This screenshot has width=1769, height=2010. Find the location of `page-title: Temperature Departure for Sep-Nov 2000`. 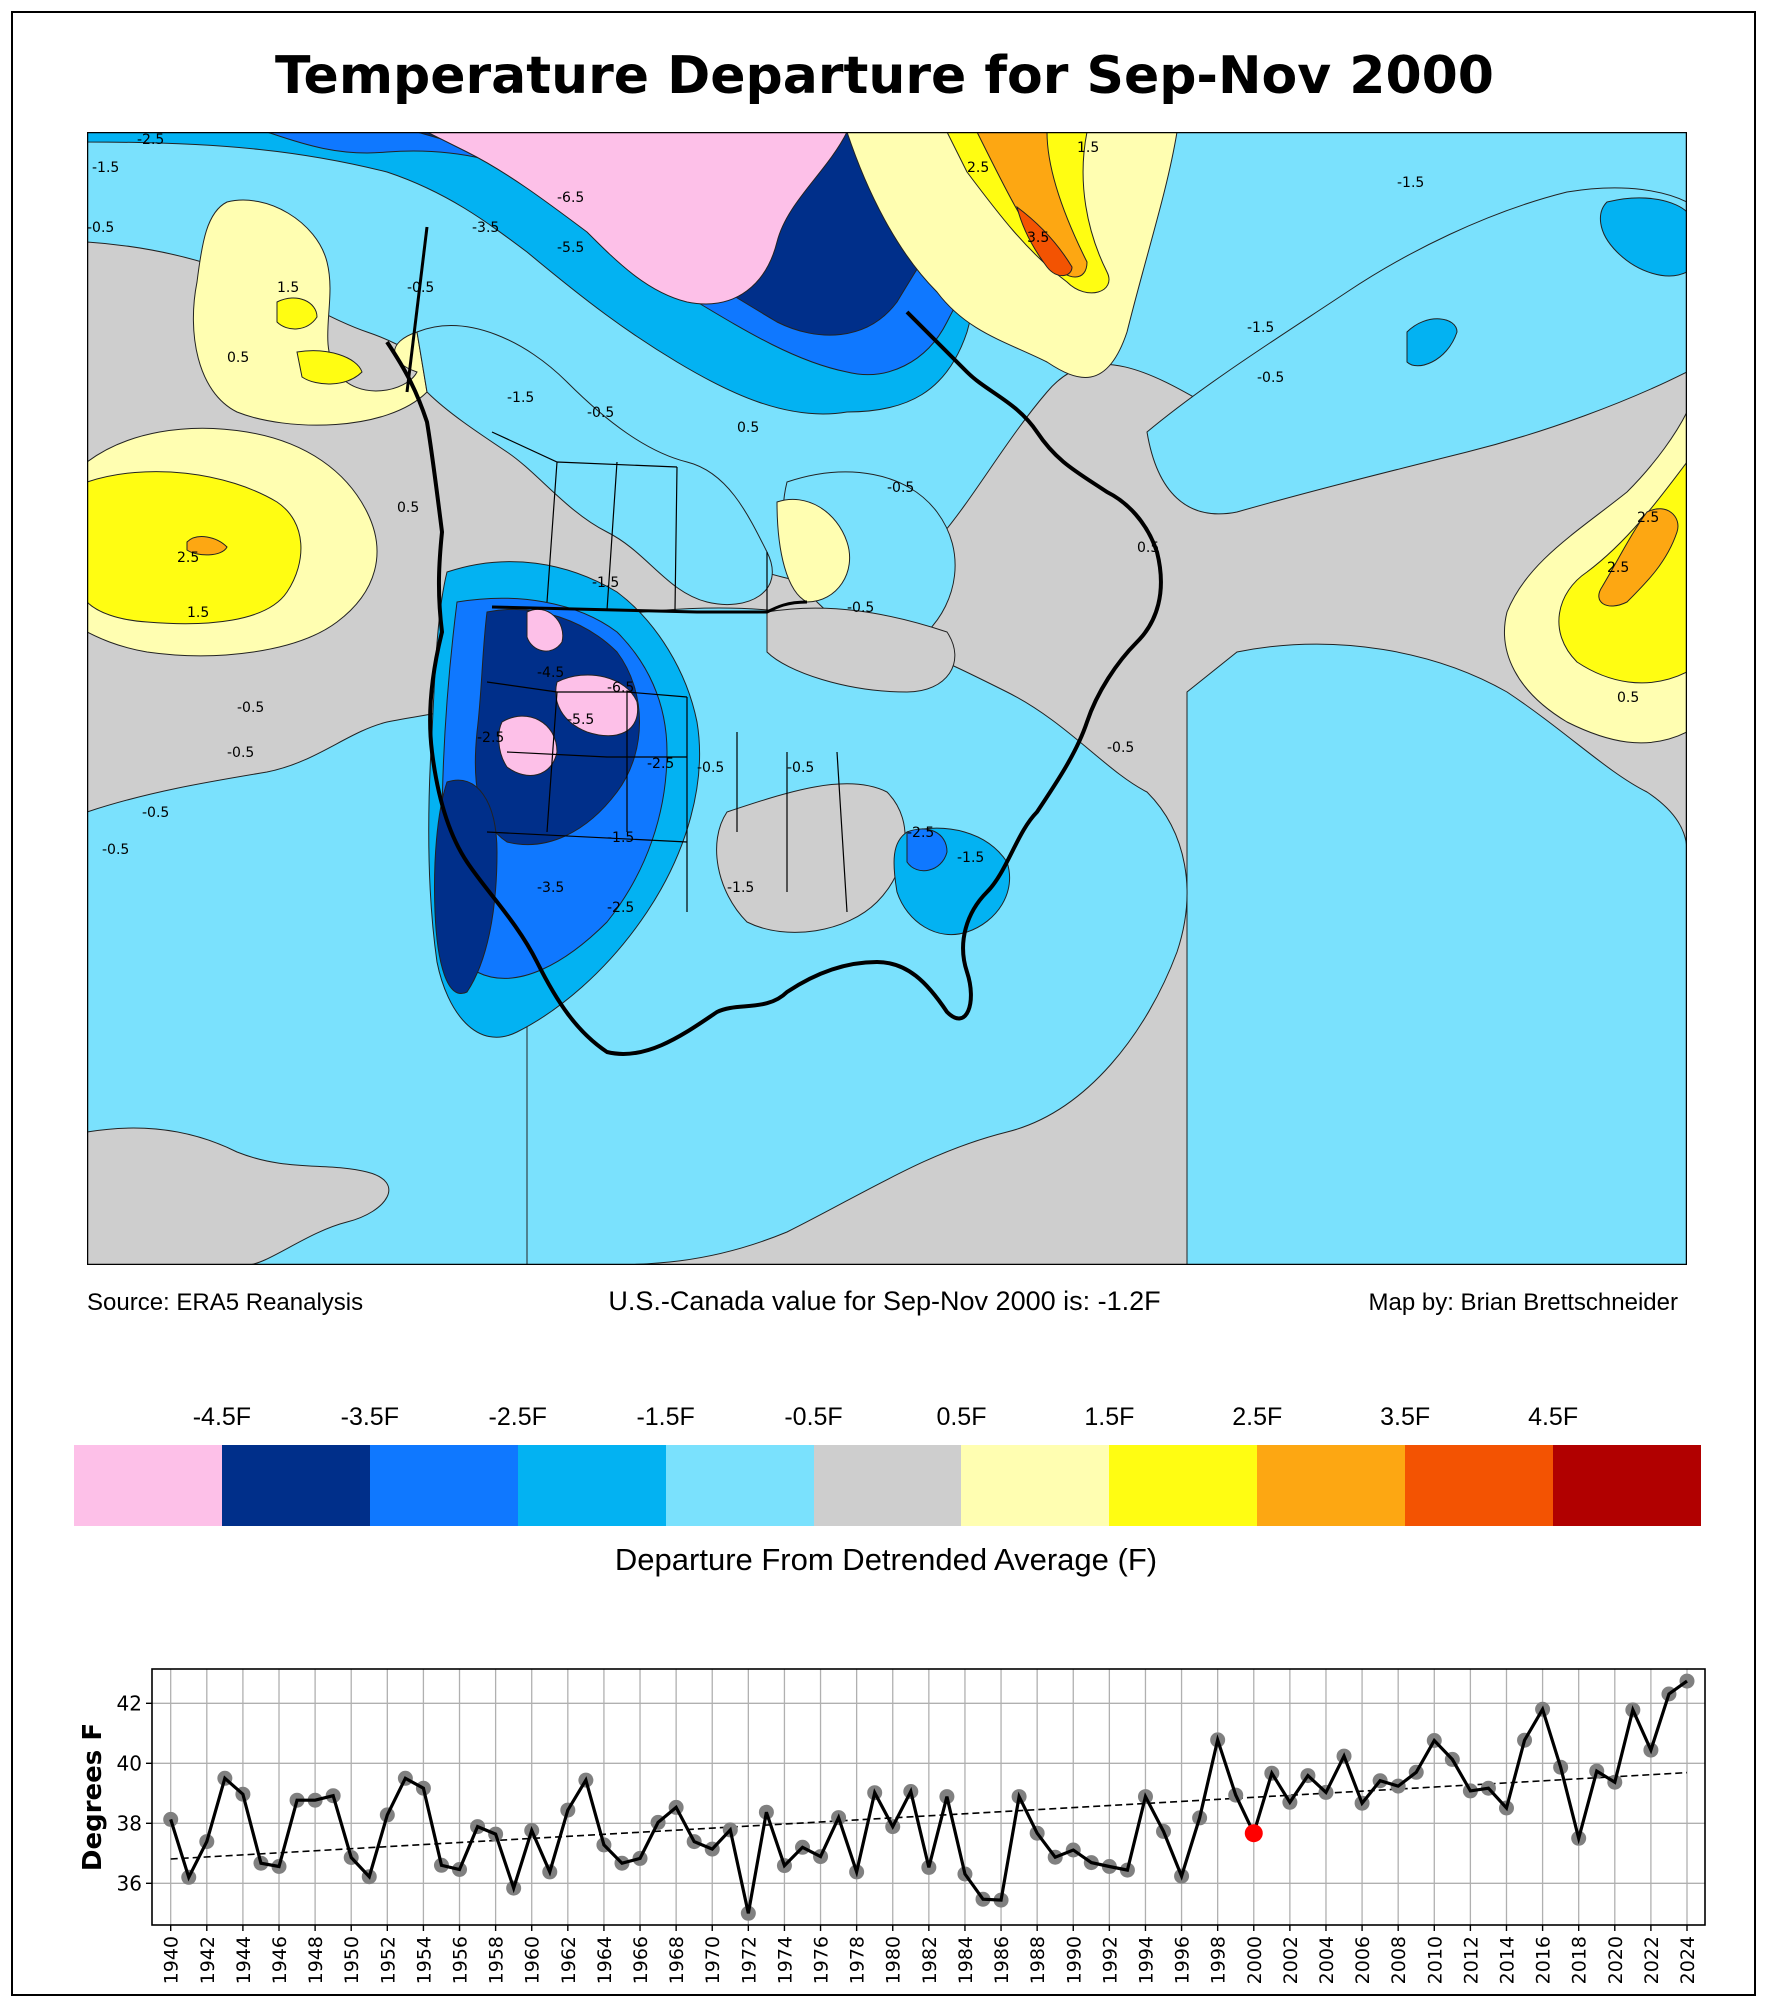

page-title: Temperature Departure for Sep-Nov 2000 is located at coordinates (884, 76).